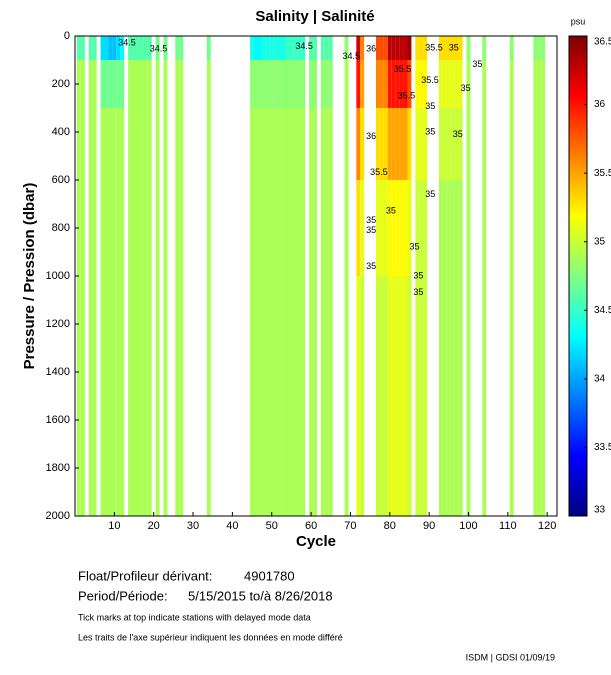  I want to click on y-tick-label: 1200, so click(58, 324).